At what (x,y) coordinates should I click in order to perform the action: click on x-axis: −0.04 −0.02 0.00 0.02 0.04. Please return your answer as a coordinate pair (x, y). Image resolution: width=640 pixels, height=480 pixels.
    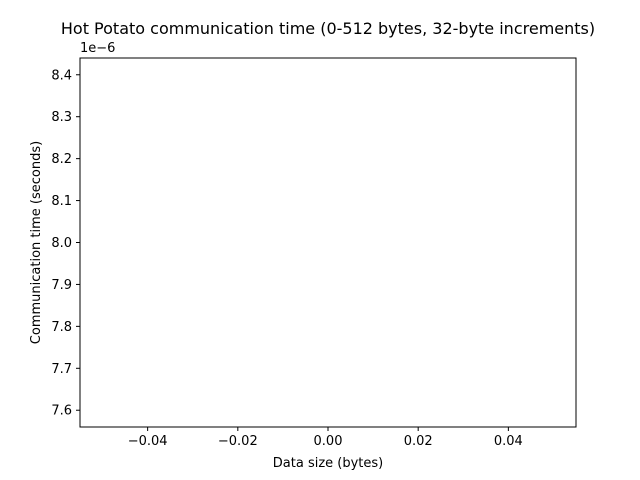
    Looking at the image, I should click on (325, 438).